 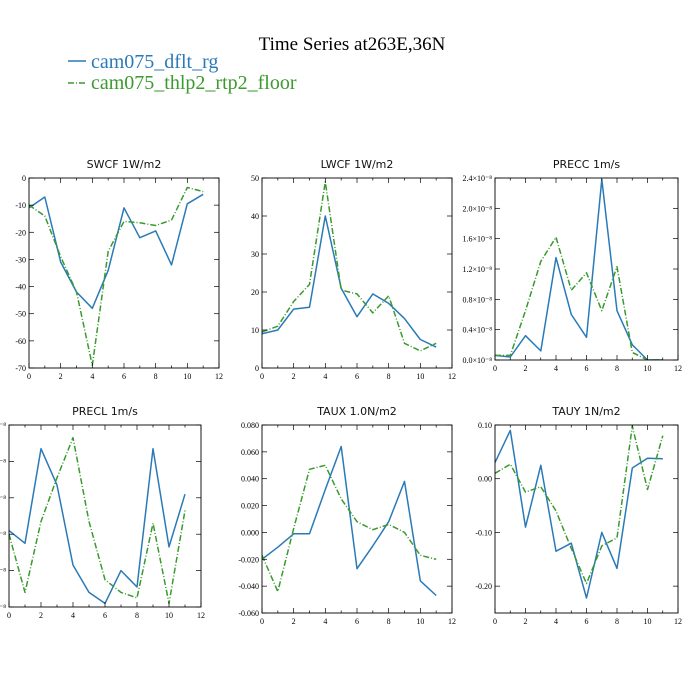 What do you see at coordinates (137, 615) in the screenshot?
I see `x-tick-label-precl: 8` at bounding box center [137, 615].